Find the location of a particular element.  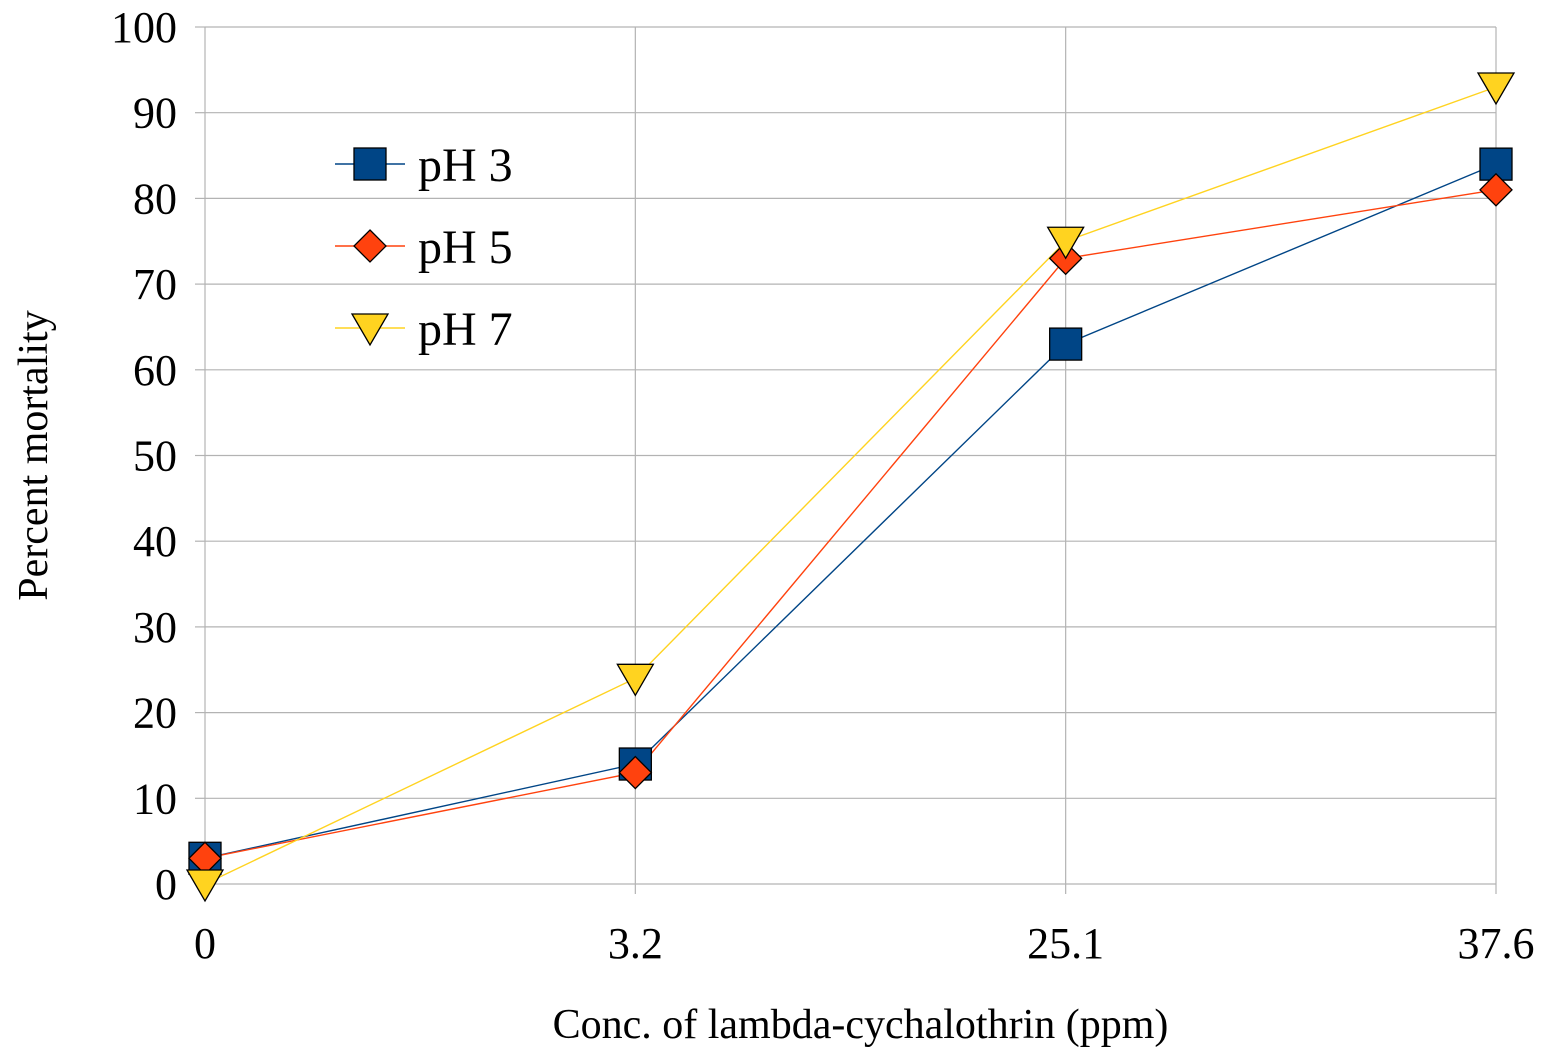

x-tick-labels: 0 3.2 25.1 37.6 is located at coordinates (864, 943).